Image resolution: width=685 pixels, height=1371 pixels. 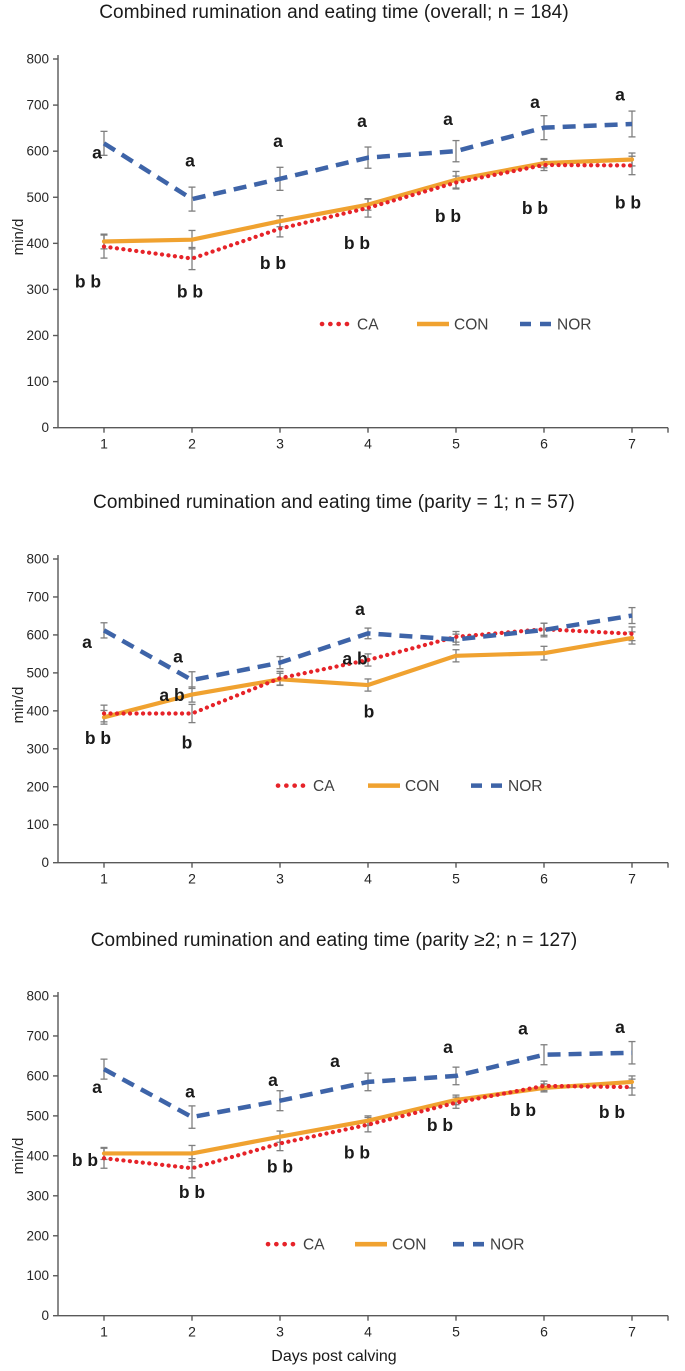 What do you see at coordinates (171, 695) in the screenshot?
I see `sig-letter: a b` at bounding box center [171, 695].